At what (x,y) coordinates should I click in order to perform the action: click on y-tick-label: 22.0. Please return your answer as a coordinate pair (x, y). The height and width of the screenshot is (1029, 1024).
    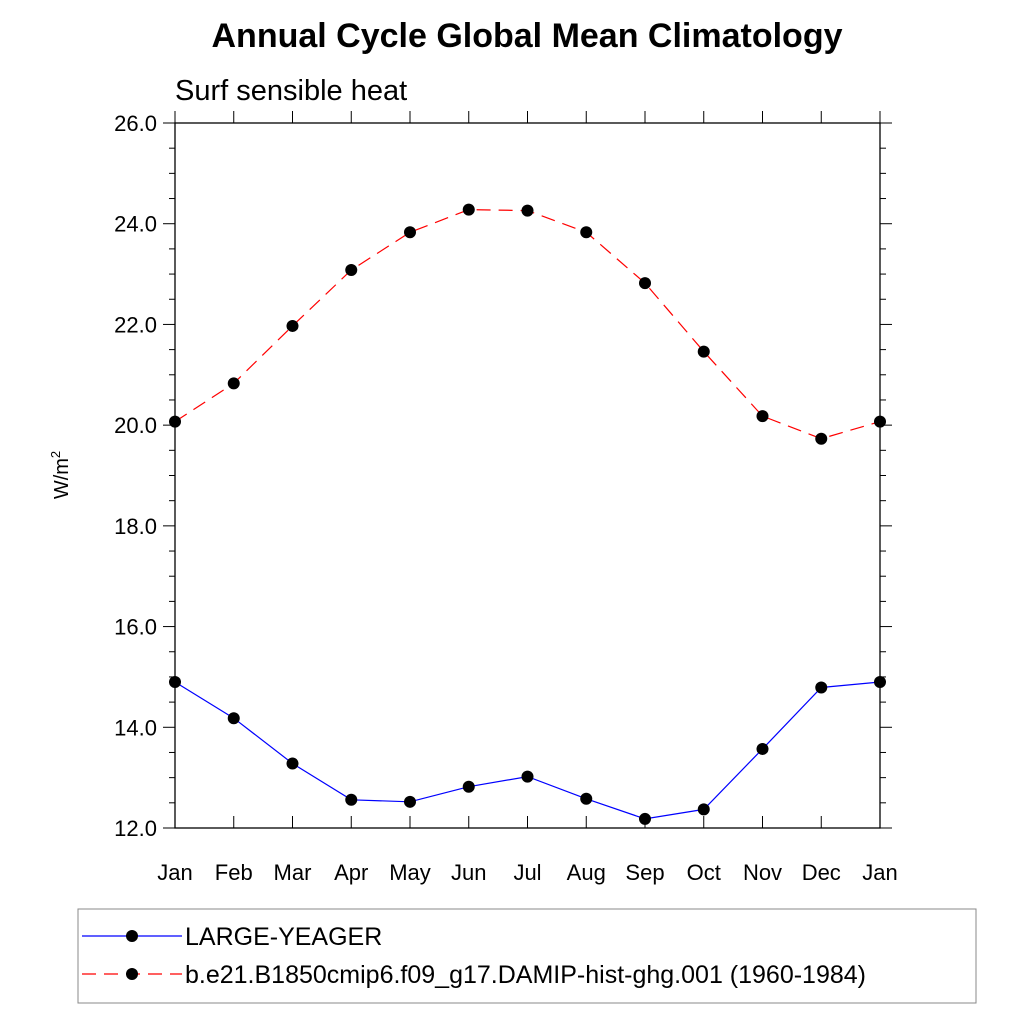
    Looking at the image, I should click on (135, 324).